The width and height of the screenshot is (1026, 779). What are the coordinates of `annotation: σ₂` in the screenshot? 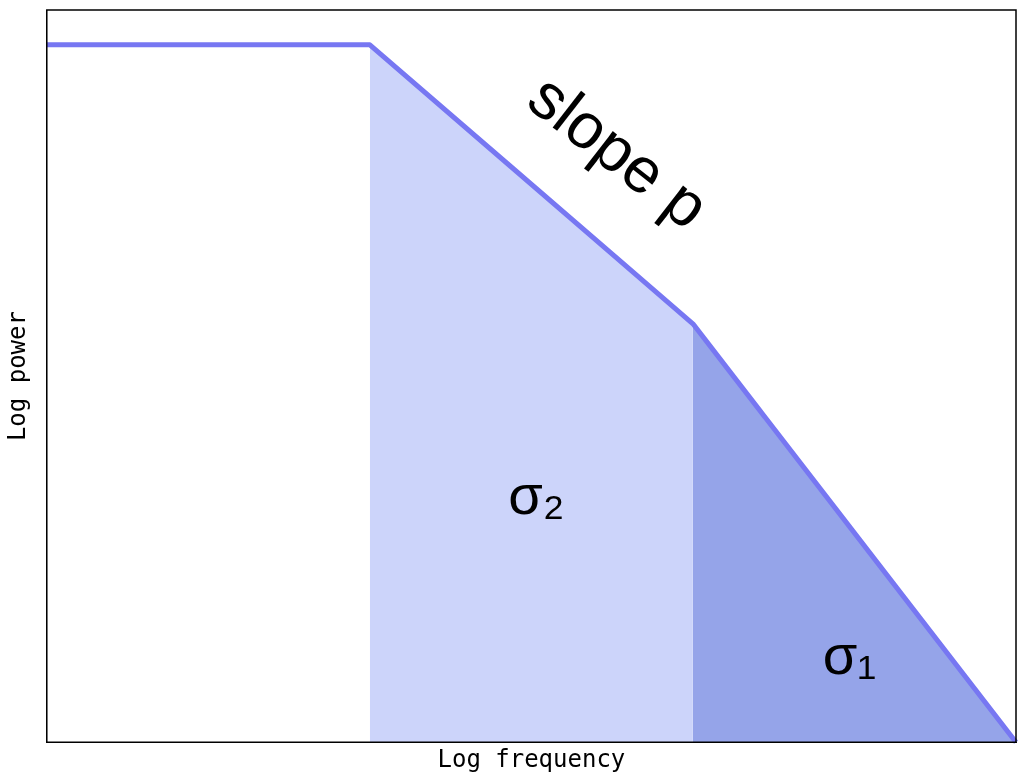 It's located at (536, 494).